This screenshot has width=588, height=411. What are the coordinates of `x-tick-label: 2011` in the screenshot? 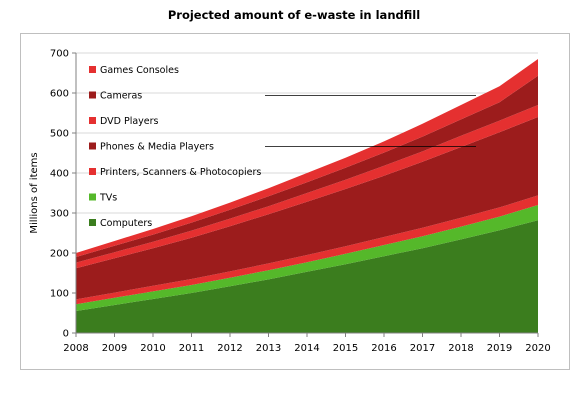 It's located at (191, 348).